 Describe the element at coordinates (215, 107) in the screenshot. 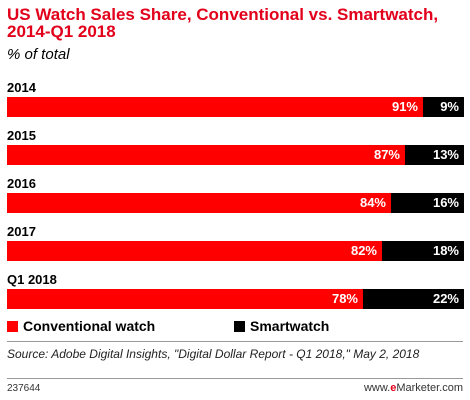

I see `bar-conventional: 91%` at that location.